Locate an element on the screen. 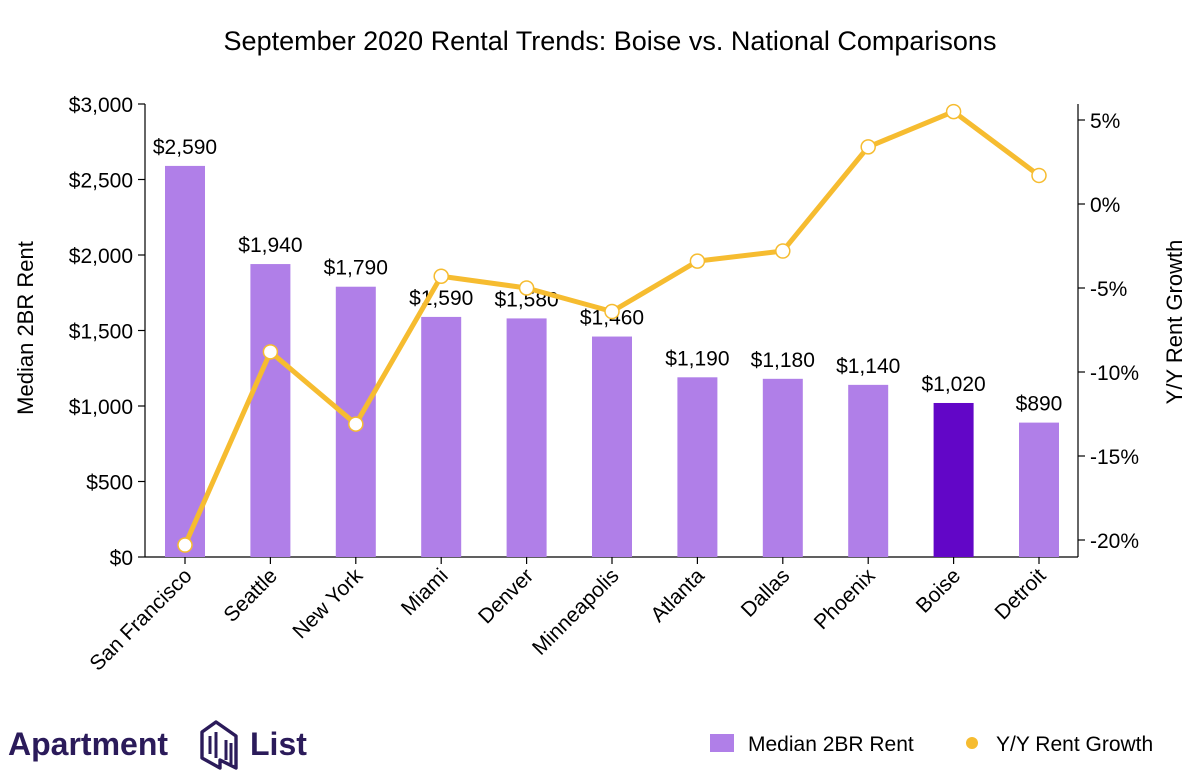 This screenshot has height=772, width=1200. bar-atlanta is located at coordinates (697, 467).